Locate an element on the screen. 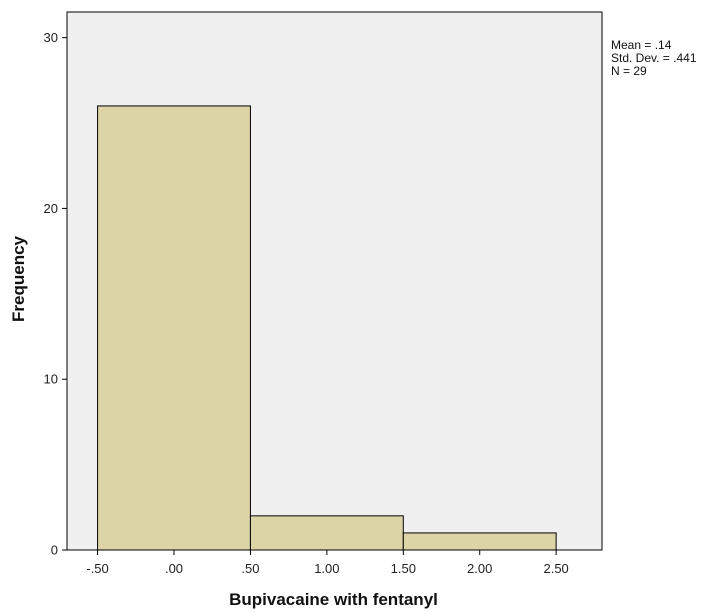 The image size is (726, 612). y-axis-ticks: 0 10 20 30 is located at coordinates (55, 294).